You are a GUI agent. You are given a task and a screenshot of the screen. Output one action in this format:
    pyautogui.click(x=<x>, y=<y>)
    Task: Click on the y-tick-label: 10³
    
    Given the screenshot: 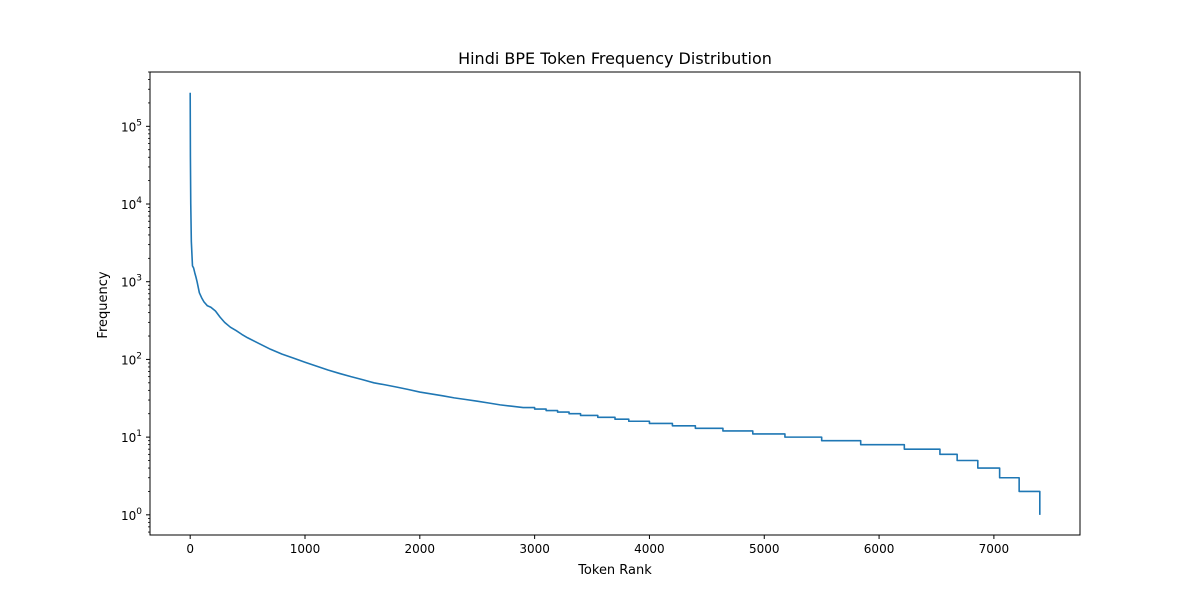 What is the action you would take?
    pyautogui.click(x=131, y=282)
    